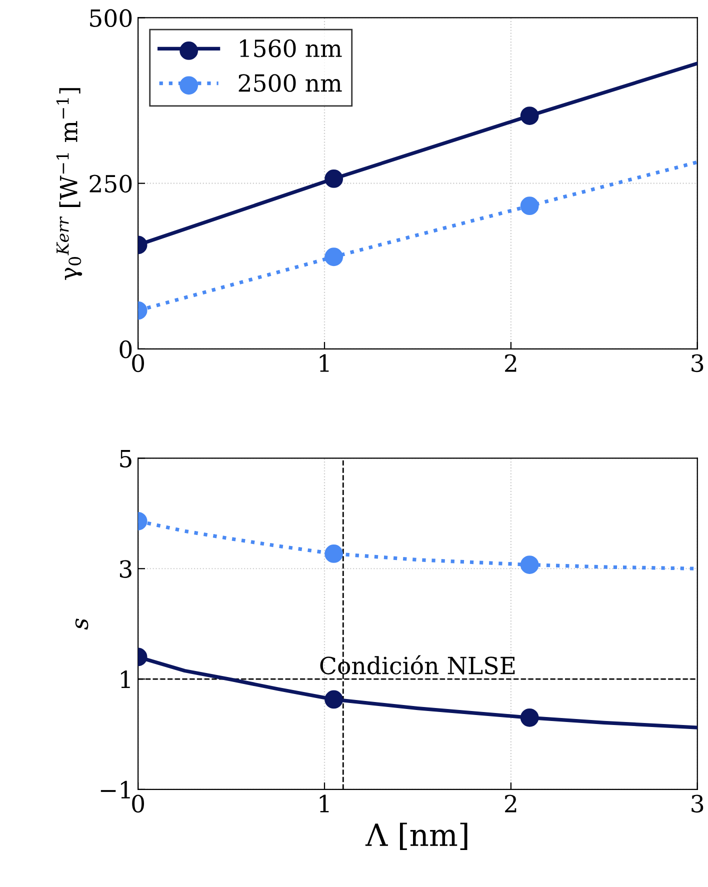  Describe the element at coordinates (290, 83) in the screenshot. I see `legend-label: 2500 nm` at that location.